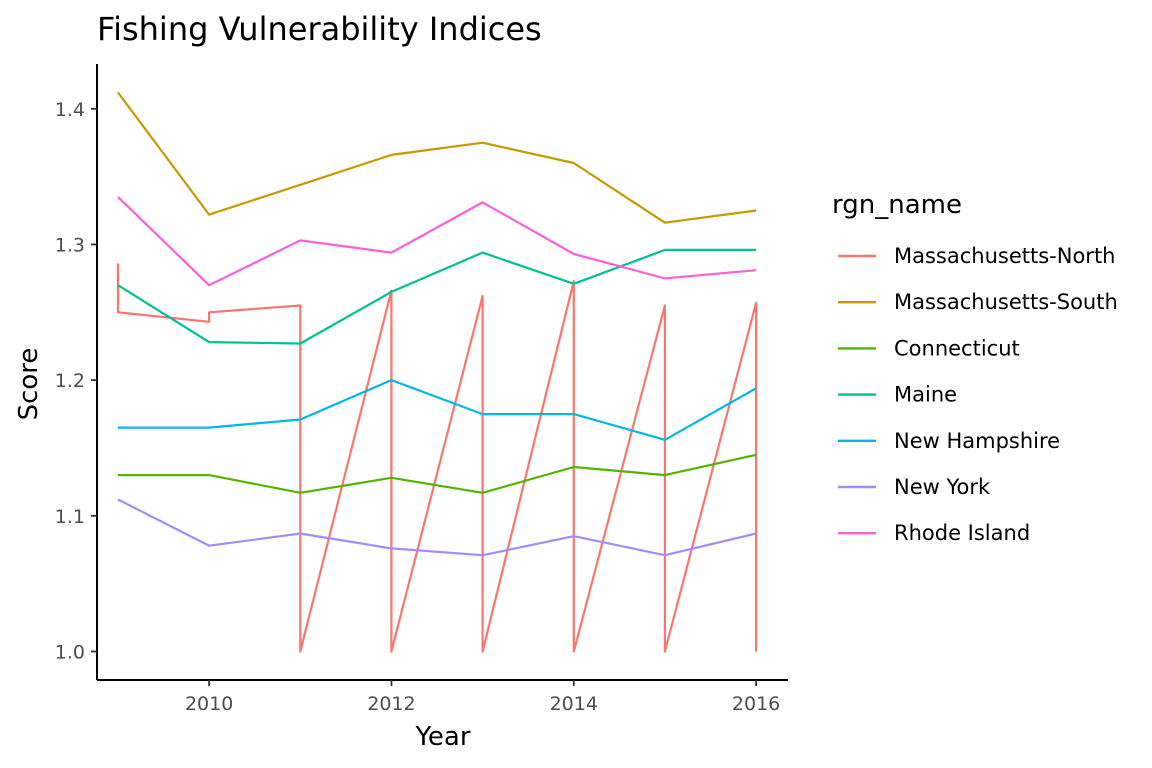 The width and height of the screenshot is (1152, 768). I want to click on x-tick-label: 2014, so click(574, 704).